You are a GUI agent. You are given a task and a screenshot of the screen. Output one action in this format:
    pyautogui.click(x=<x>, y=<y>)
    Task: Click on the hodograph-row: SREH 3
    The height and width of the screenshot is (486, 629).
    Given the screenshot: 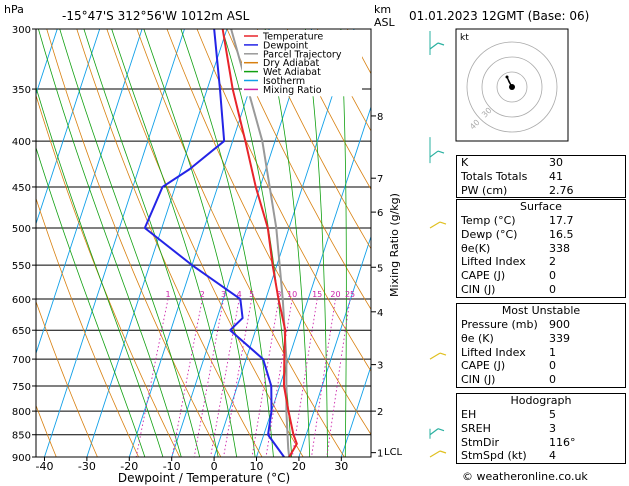 What is the action you would take?
    pyautogui.click(x=508, y=428)
    